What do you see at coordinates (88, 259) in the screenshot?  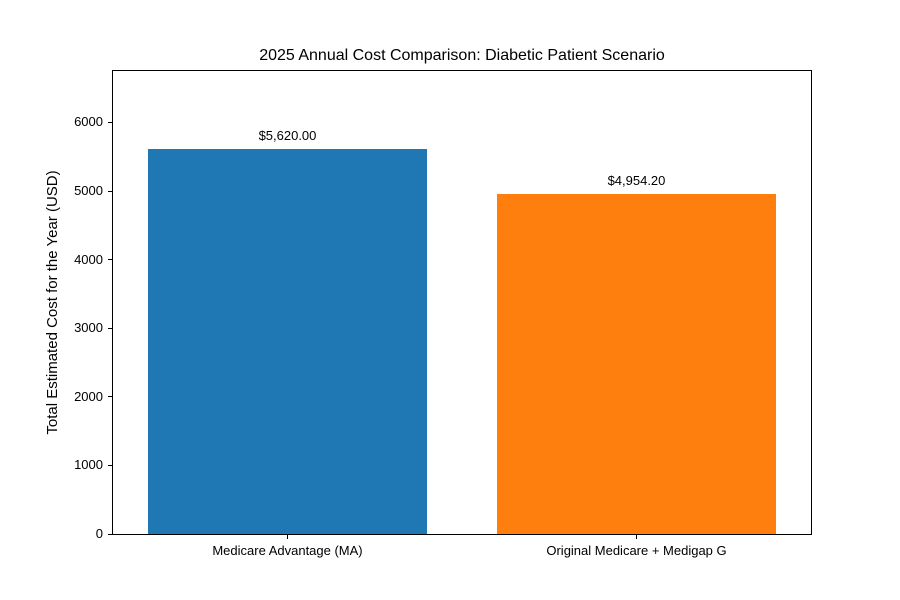 I see `y-tick-label: 4000` at bounding box center [88, 259].